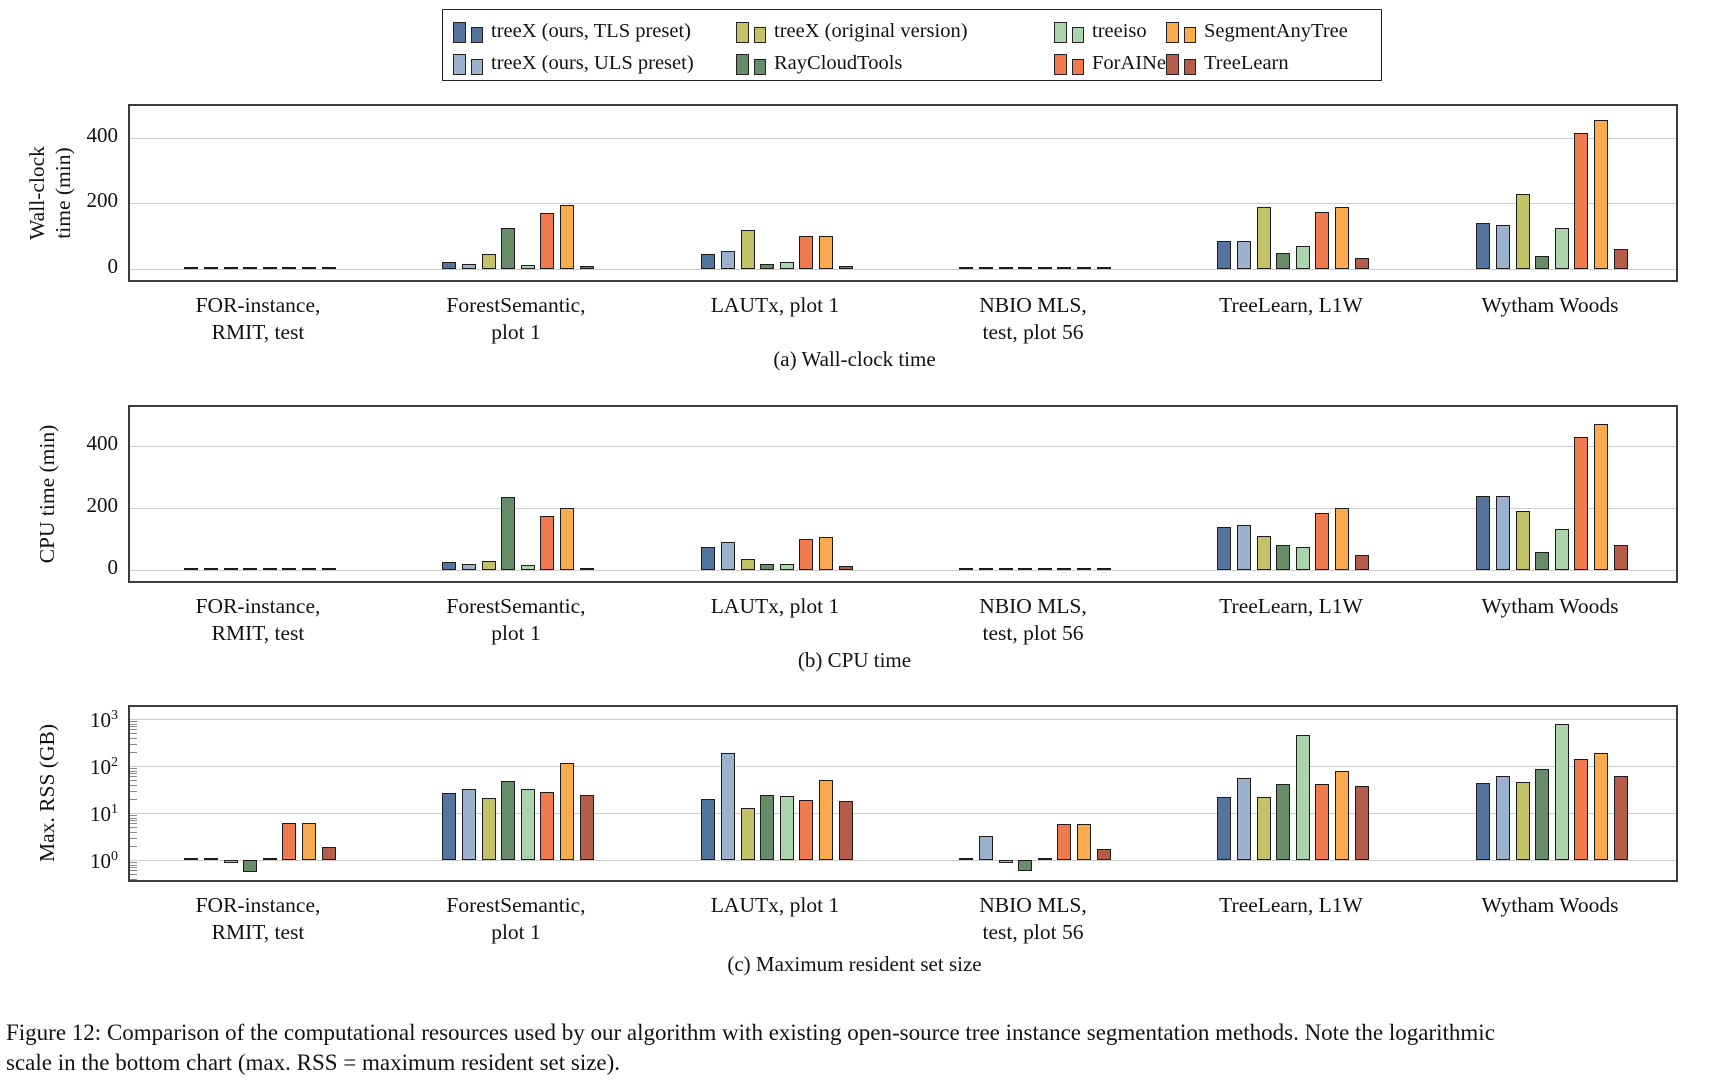  Describe the element at coordinates (516, 305) in the screenshot. I see `x-category-line: ForestSemantic,` at that location.